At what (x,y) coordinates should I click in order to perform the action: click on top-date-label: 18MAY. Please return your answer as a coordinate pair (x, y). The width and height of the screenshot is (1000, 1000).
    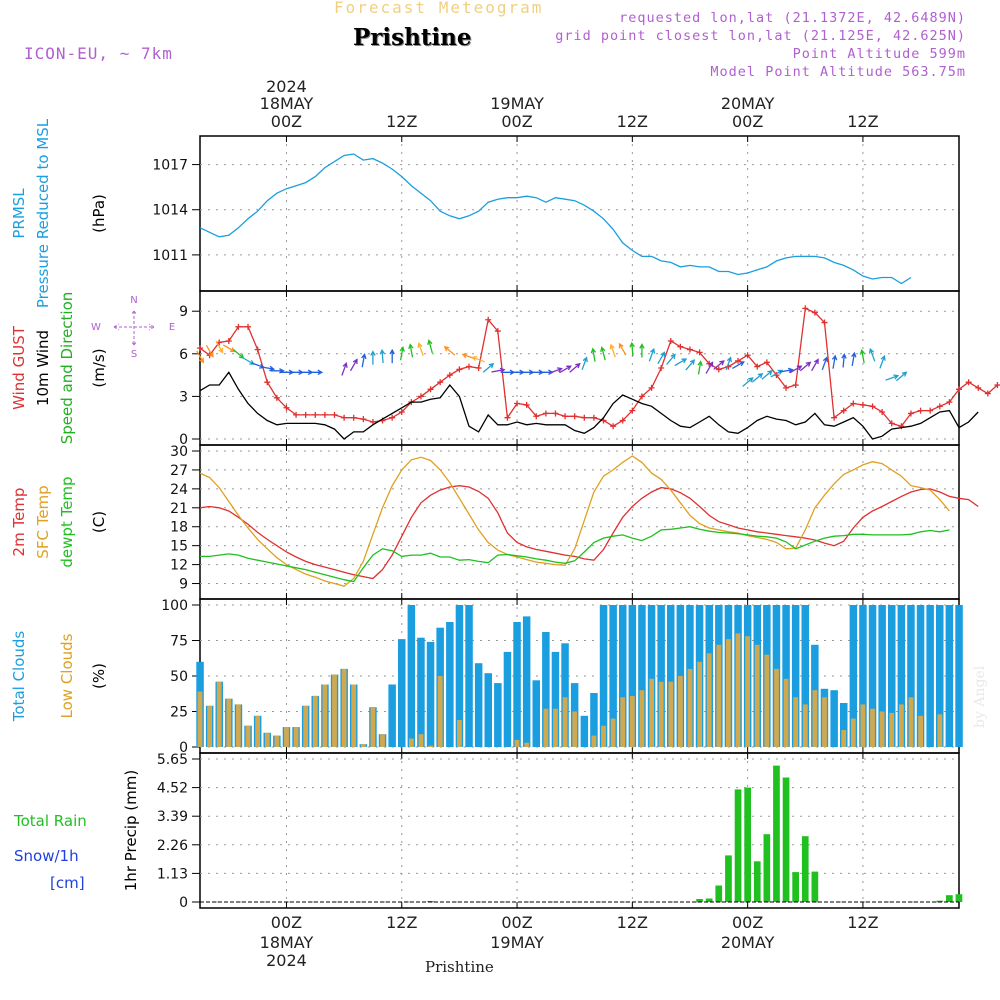
    Looking at the image, I should click on (287, 103).